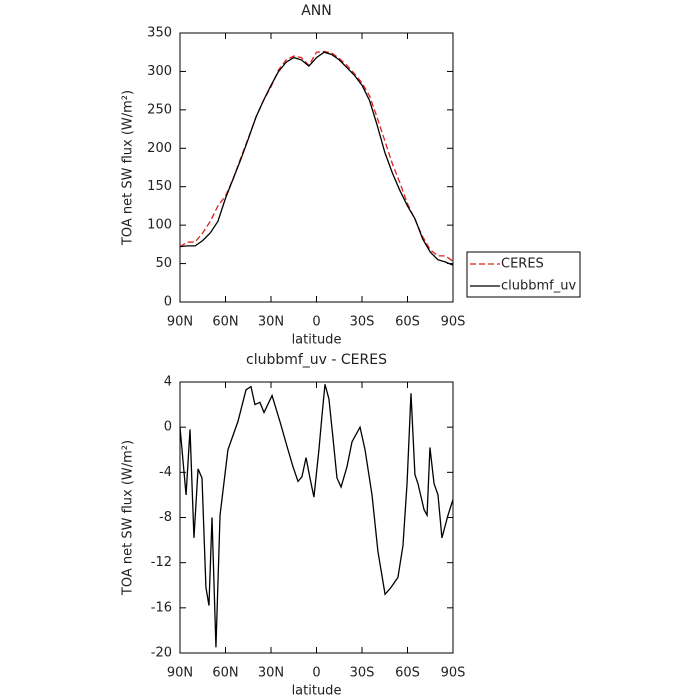 This screenshot has height=700, width=700. Describe the element at coordinates (159, 186) in the screenshot. I see `y-tick-label: 150` at that location.